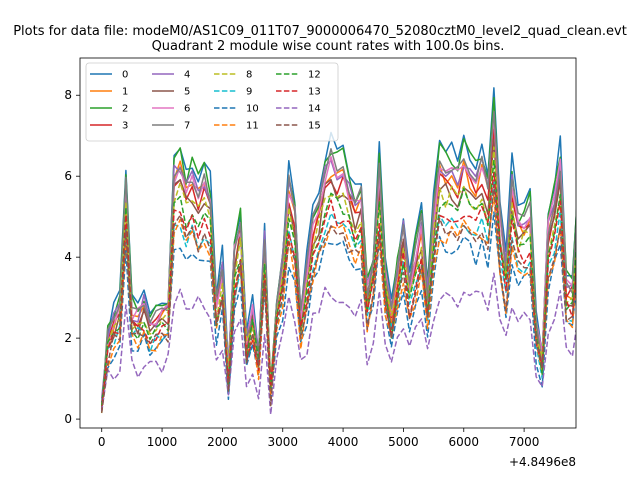  I want to click on legend-label-5: 5, so click(187, 92).